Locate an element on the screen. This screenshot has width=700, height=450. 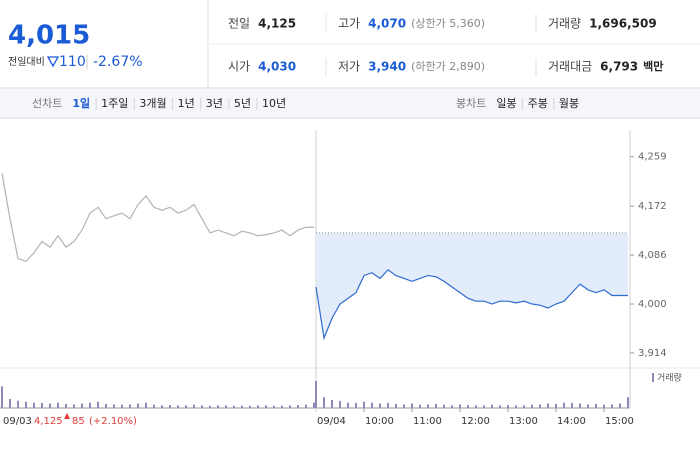
tab-group-label: 봉차트 is located at coordinates (471, 103).